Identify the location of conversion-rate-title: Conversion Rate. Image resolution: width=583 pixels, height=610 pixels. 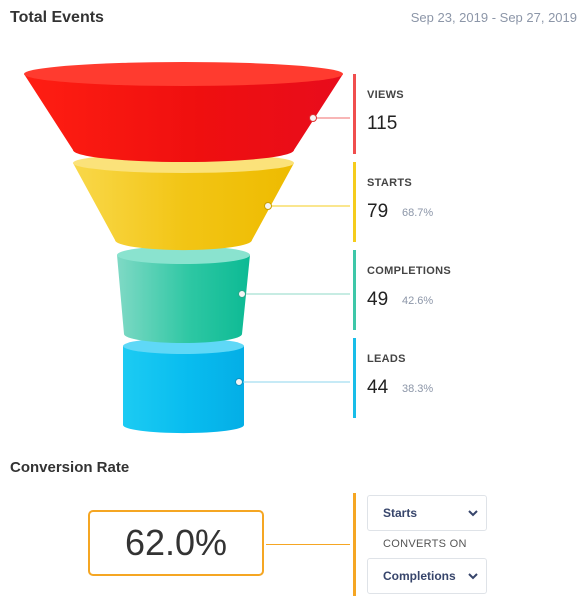
(70, 467).